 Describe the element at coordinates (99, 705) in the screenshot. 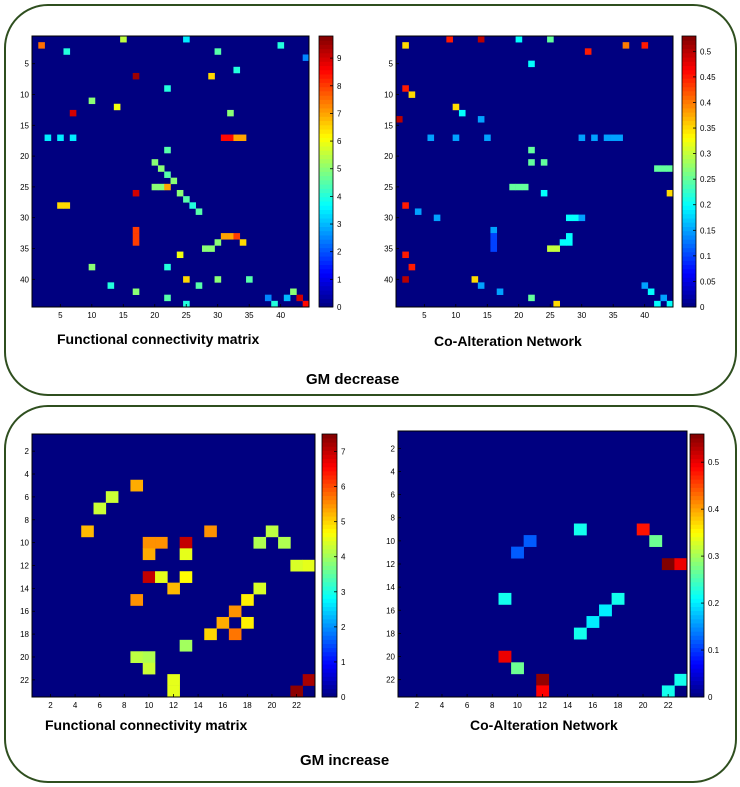

I see `x-tick-label: 6` at that location.